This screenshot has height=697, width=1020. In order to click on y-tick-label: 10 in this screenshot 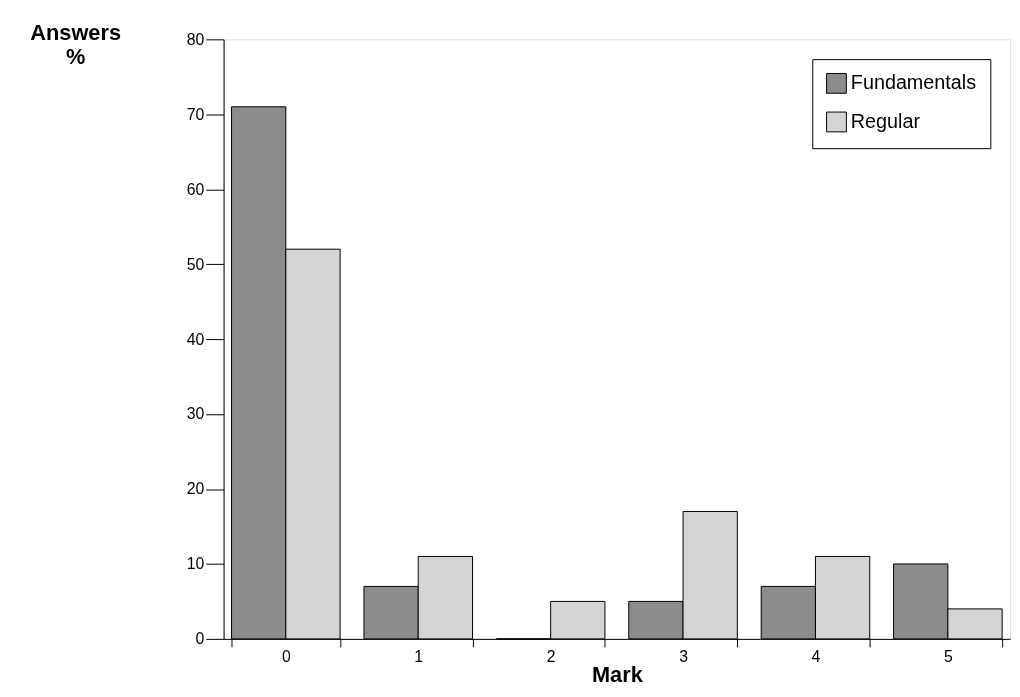, I will do `click(195, 564)`.